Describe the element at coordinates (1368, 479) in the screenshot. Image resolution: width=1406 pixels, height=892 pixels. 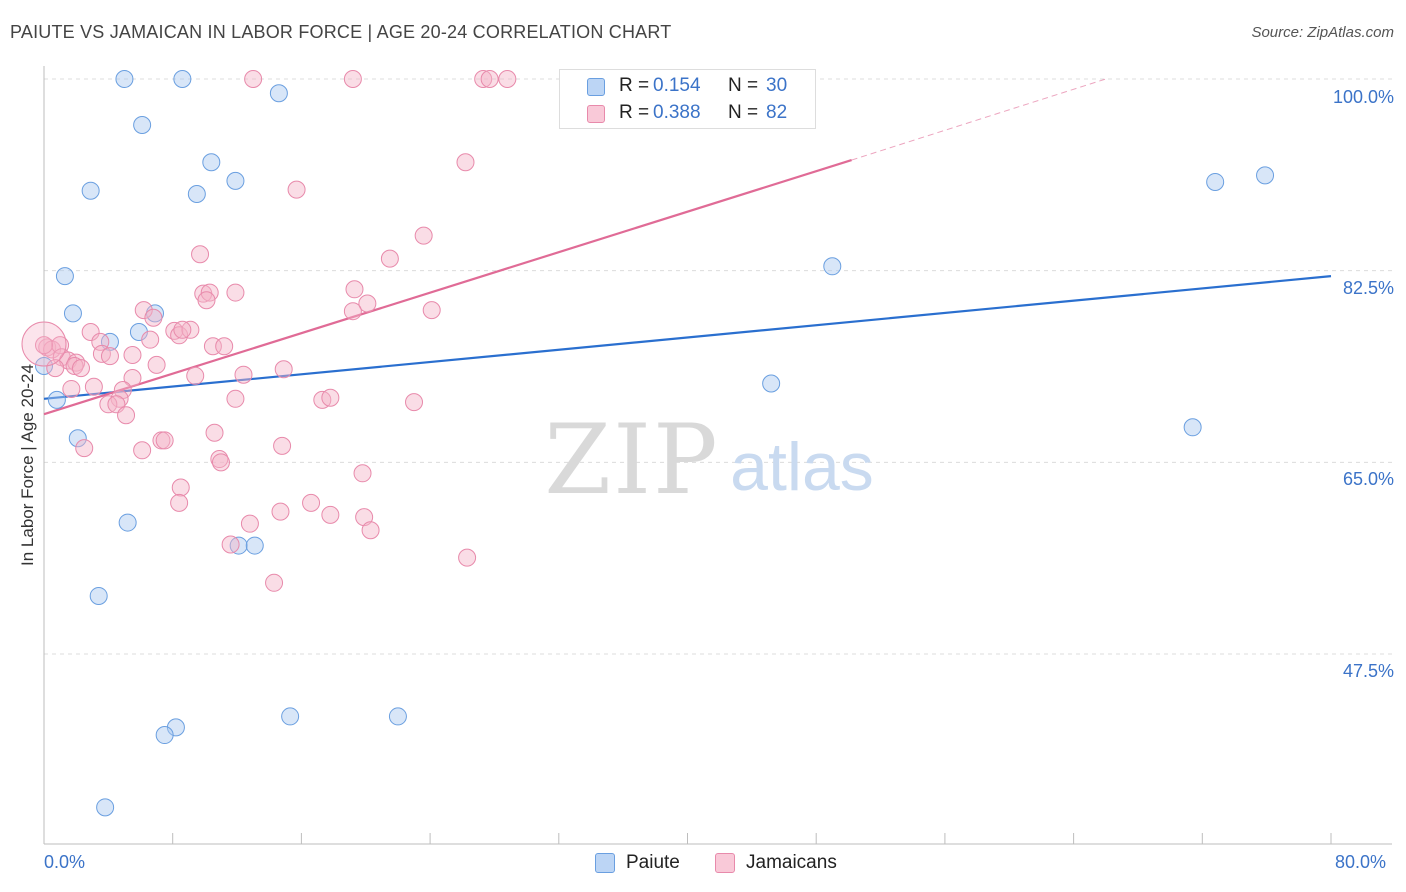
I see `y-tick-label: 65.0%` at that location.